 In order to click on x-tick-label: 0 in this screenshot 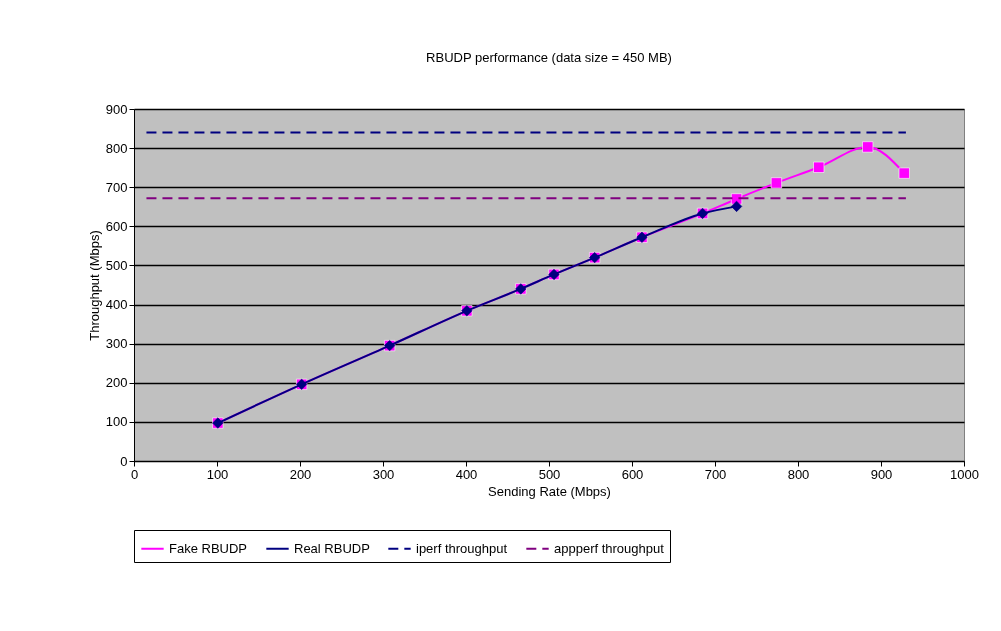, I will do `click(134, 474)`.